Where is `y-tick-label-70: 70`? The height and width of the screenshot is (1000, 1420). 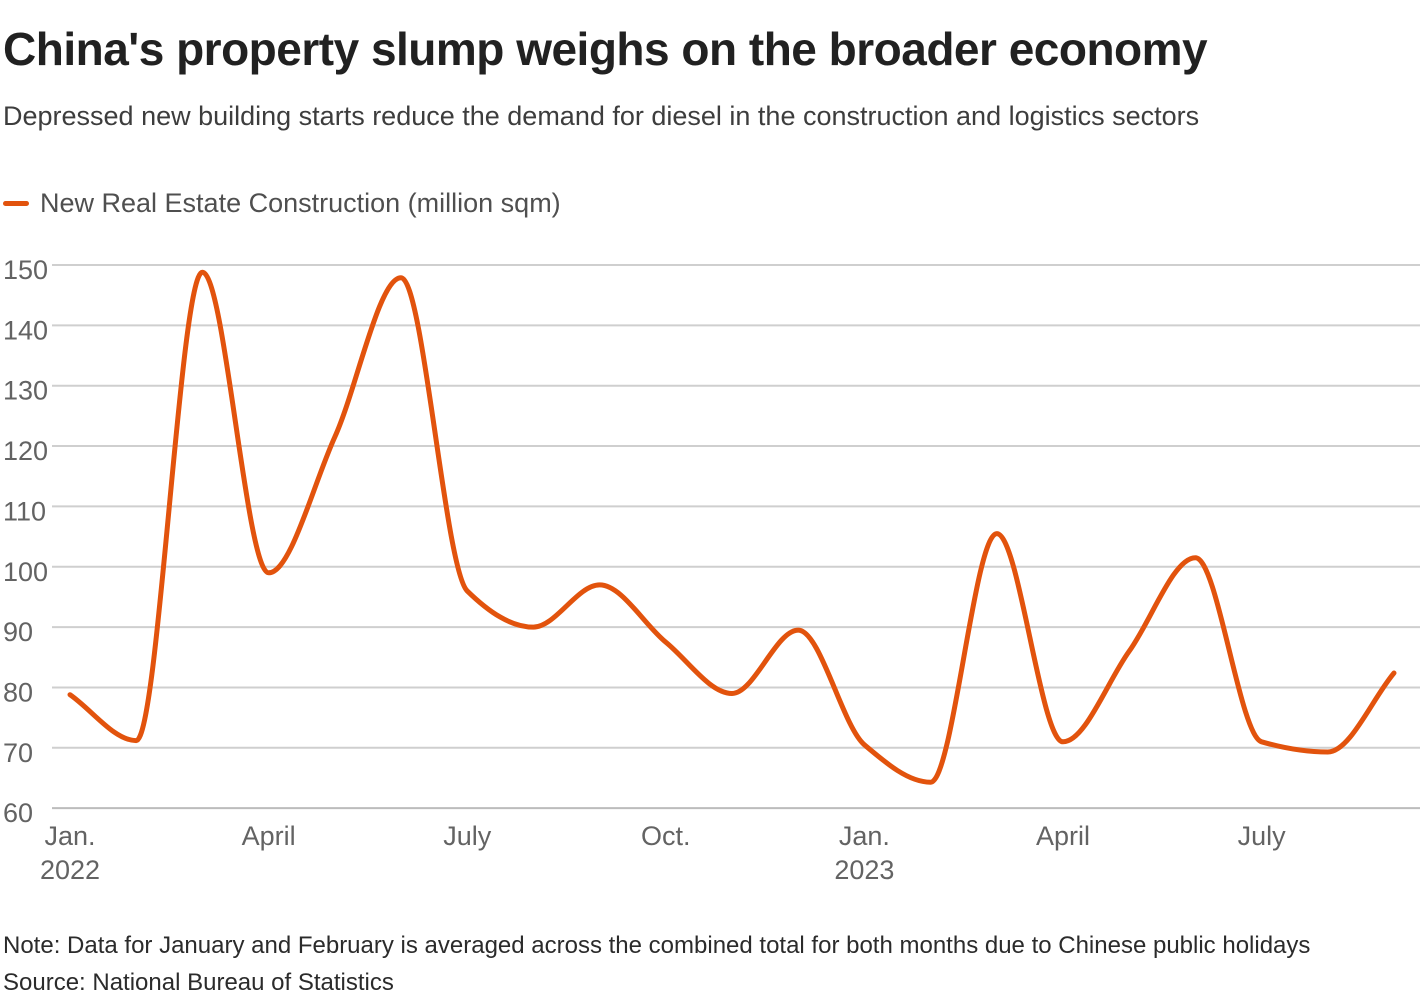 y-tick-label-70: 70 is located at coordinates (18, 753).